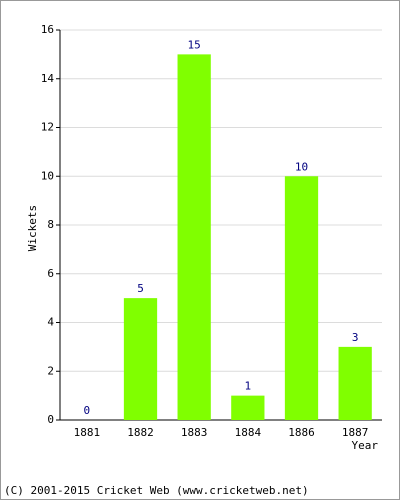  Describe the element at coordinates (140, 288) in the screenshot. I see `value-label: 5` at that location.